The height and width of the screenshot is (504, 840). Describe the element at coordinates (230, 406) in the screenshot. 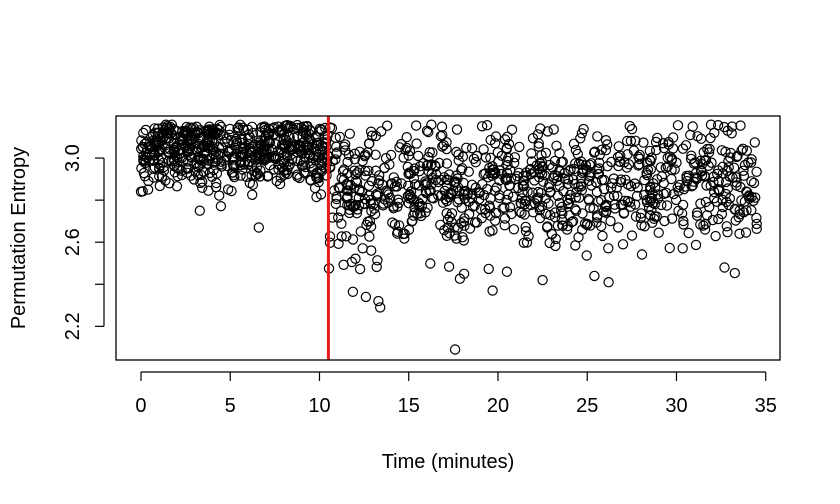

I see `x-tick-label: 5` at that location.